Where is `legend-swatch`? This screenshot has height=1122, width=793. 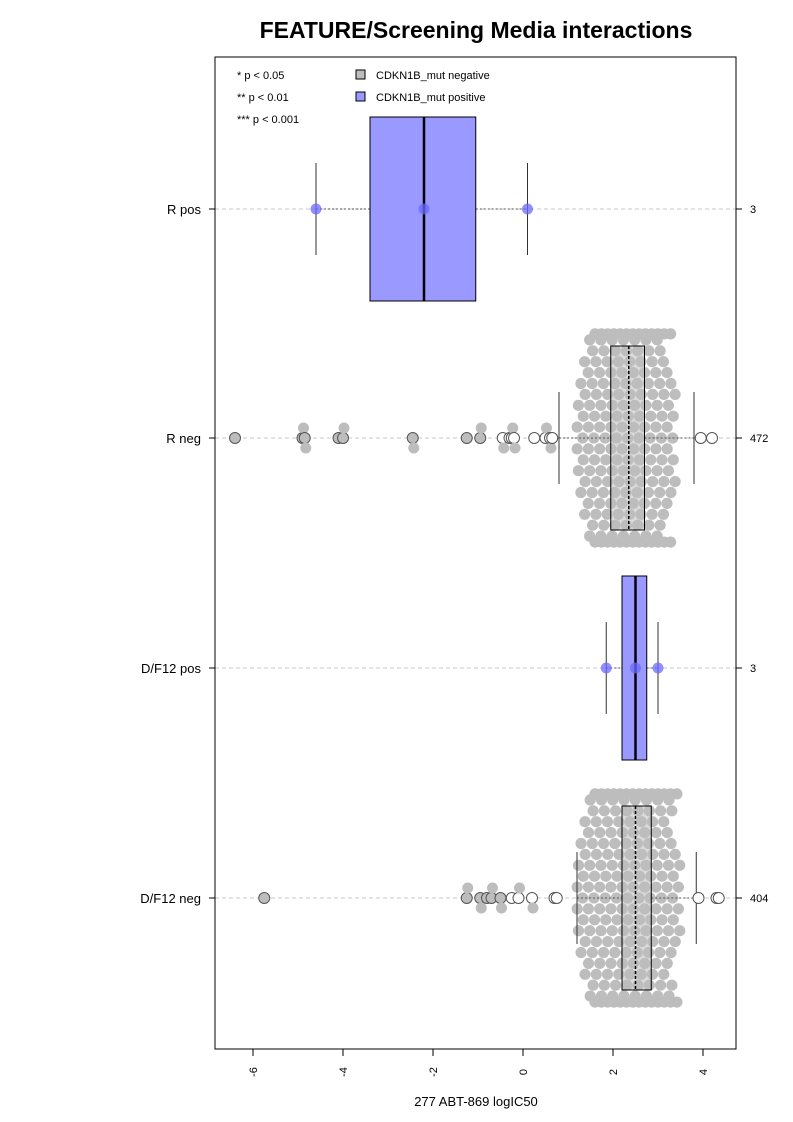 legend-swatch is located at coordinates (360, 96).